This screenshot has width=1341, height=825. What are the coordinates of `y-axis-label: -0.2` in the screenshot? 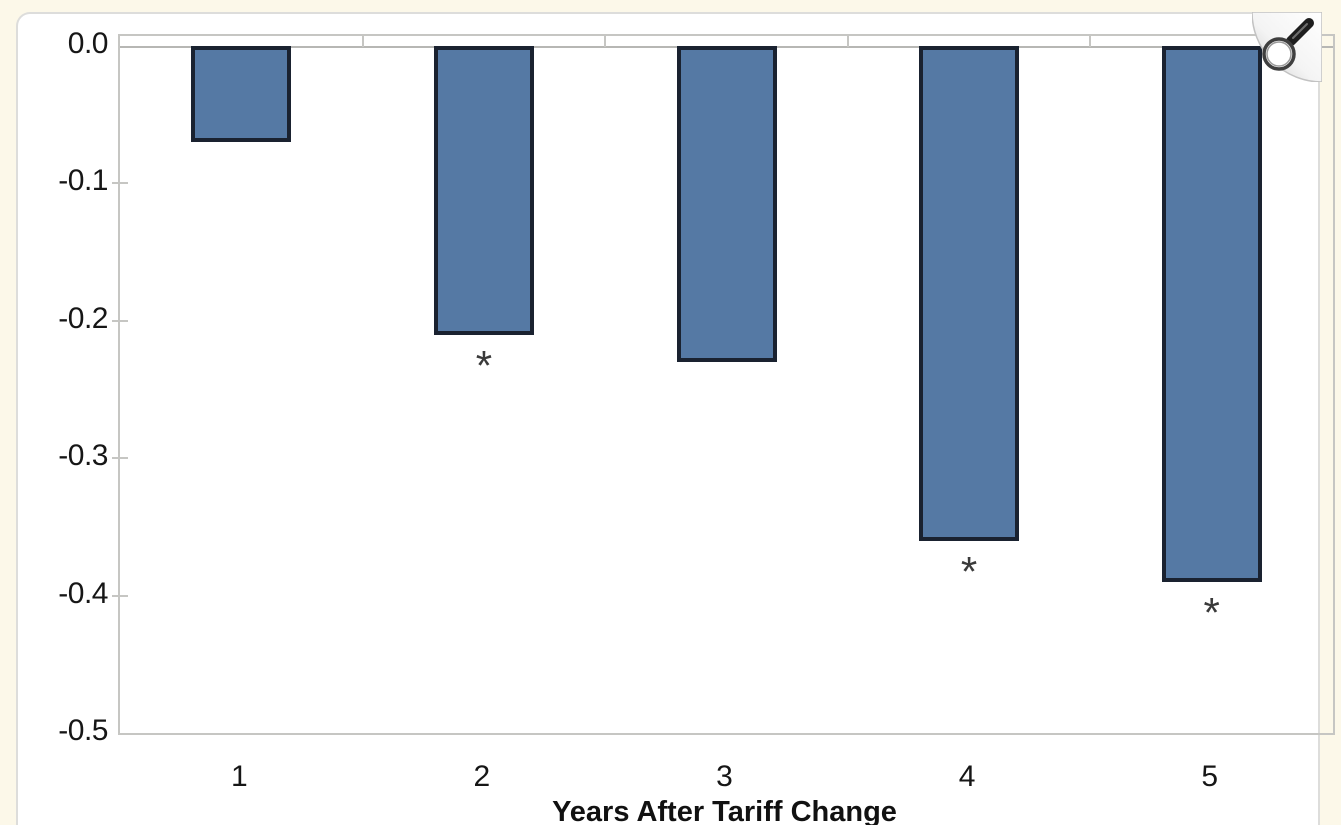 It's located at (83, 318).